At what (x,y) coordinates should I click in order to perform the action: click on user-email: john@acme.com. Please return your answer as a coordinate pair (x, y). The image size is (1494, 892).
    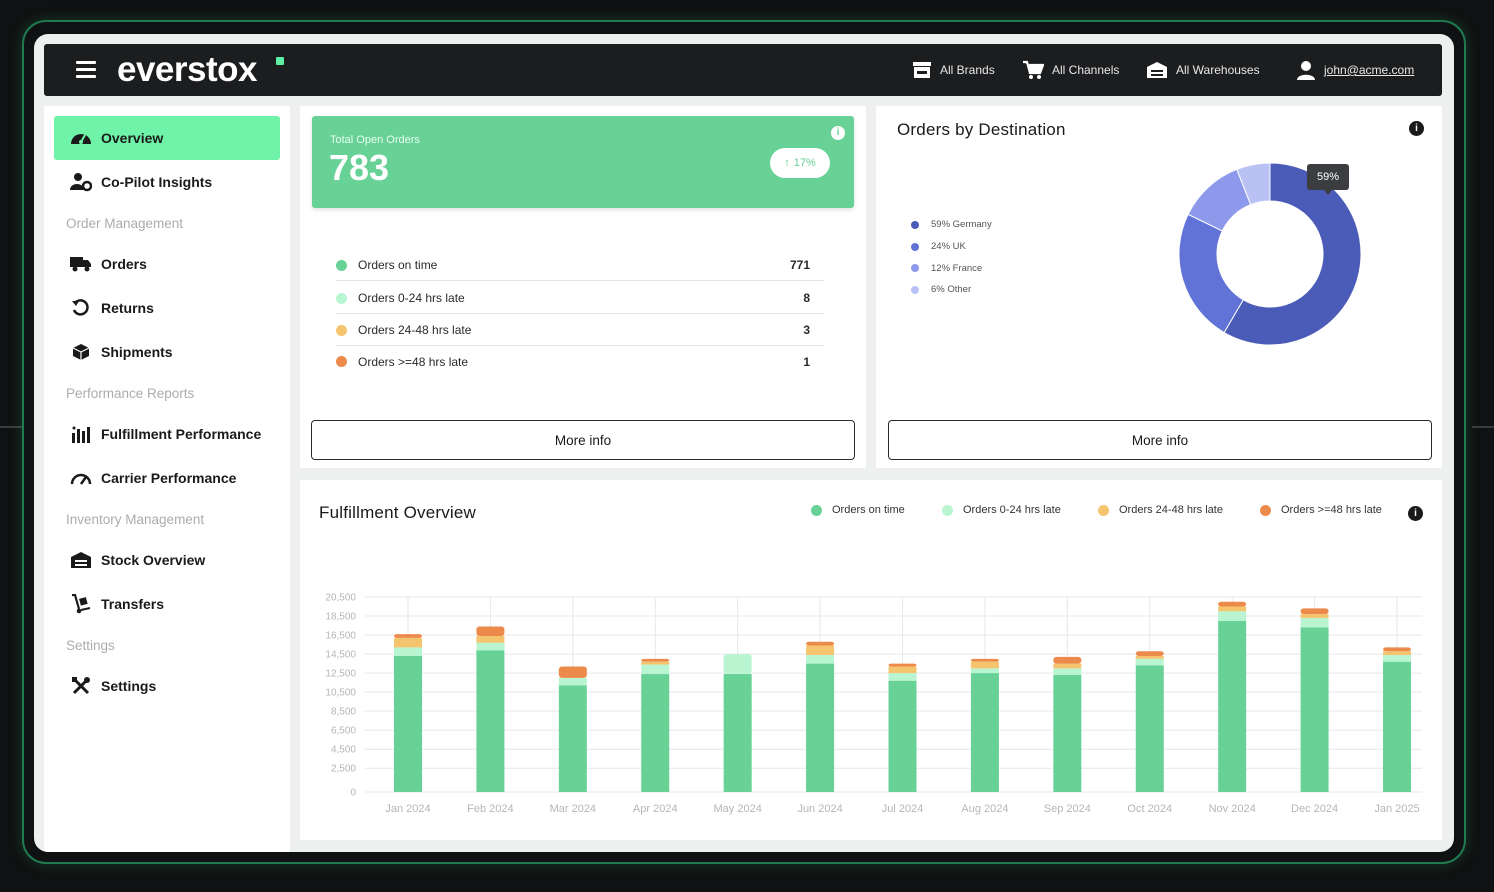
    Looking at the image, I should click on (1369, 70).